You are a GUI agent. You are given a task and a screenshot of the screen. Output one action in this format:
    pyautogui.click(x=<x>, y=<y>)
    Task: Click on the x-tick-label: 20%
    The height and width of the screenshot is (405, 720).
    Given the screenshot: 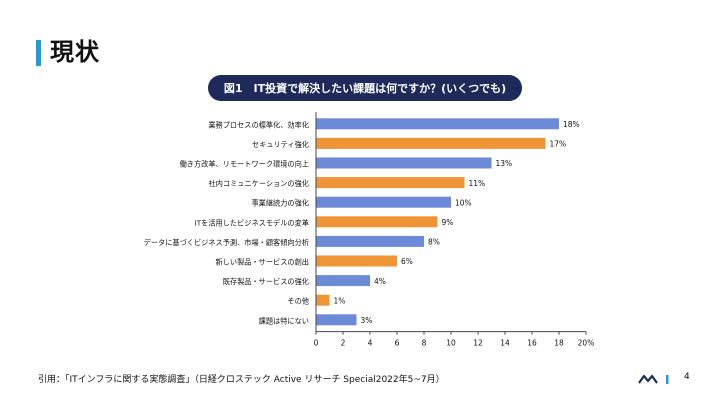 What is the action you would take?
    pyautogui.click(x=586, y=343)
    